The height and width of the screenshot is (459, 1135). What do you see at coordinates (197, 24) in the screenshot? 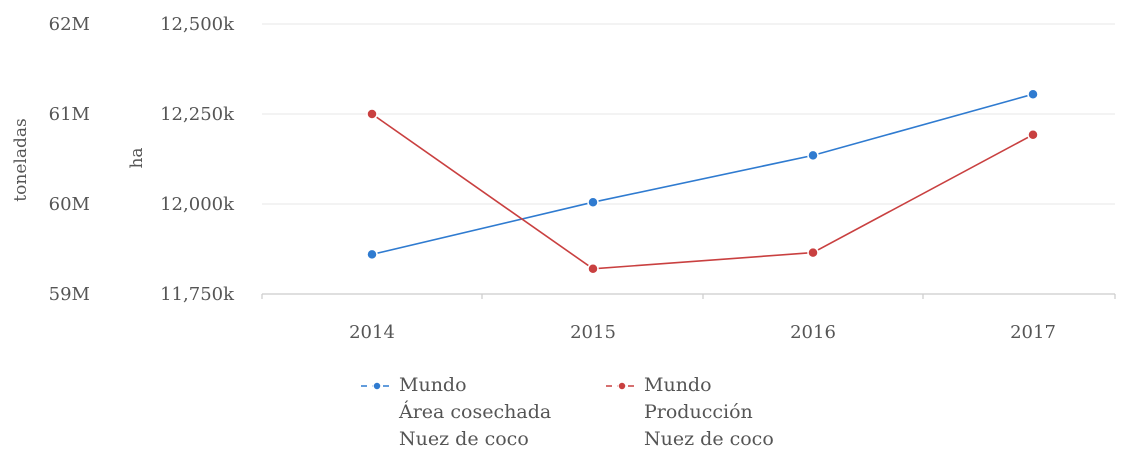
I see `y-inner-tick-label: 12,500k` at bounding box center [197, 24].